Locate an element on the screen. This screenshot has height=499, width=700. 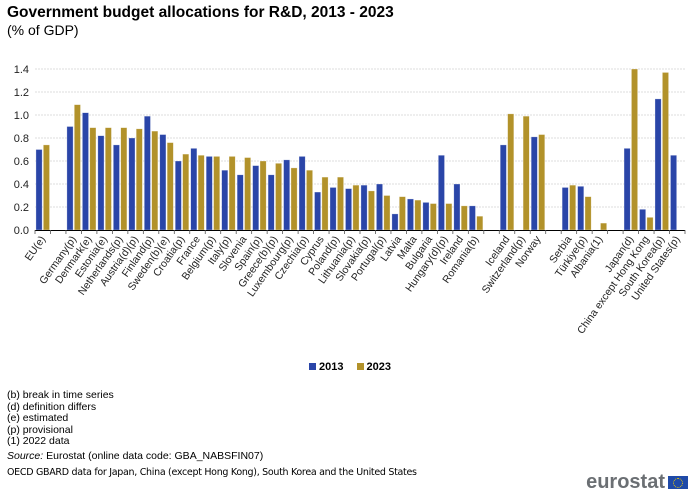
y-tick-label: 0.2 is located at coordinates (21, 208).